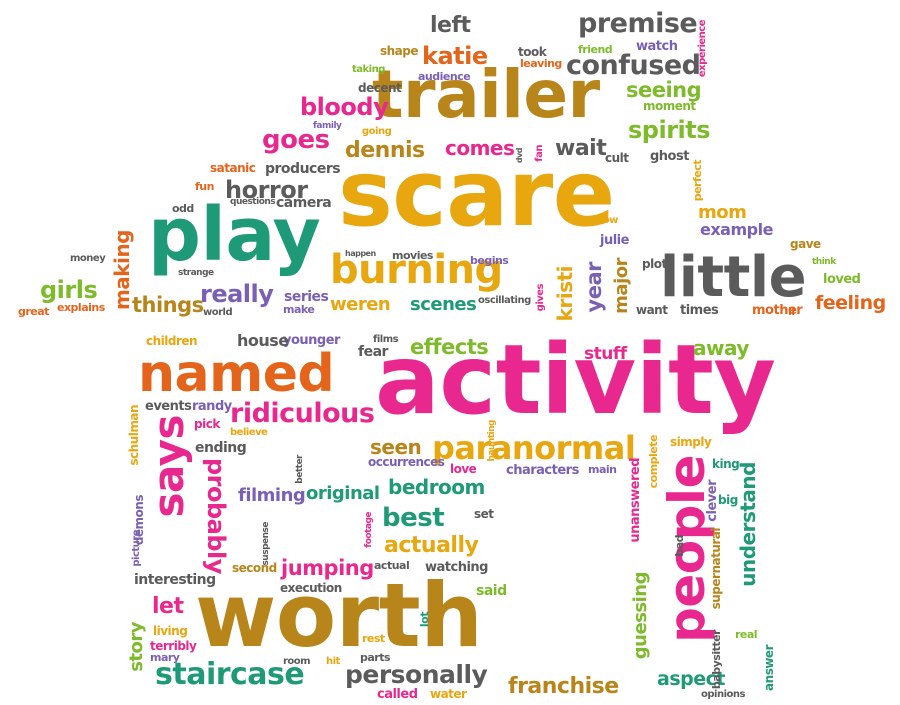 This screenshot has height=705, width=900. Describe the element at coordinates (595, 49) in the screenshot. I see `word: friend` at that location.